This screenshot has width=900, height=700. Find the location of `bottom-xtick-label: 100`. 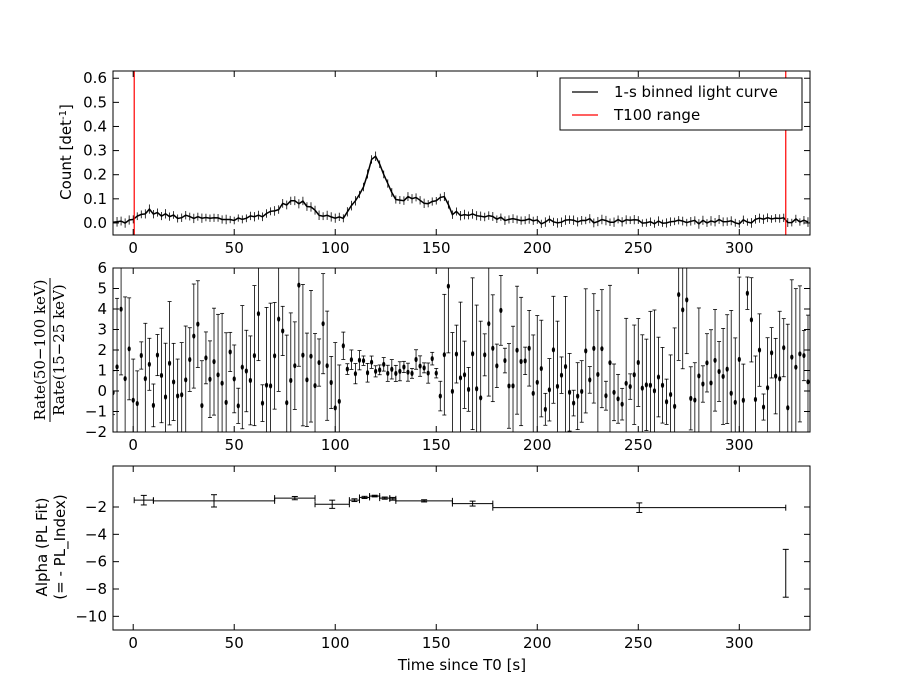

bottom-xtick-label: 100 is located at coordinates (335, 643).